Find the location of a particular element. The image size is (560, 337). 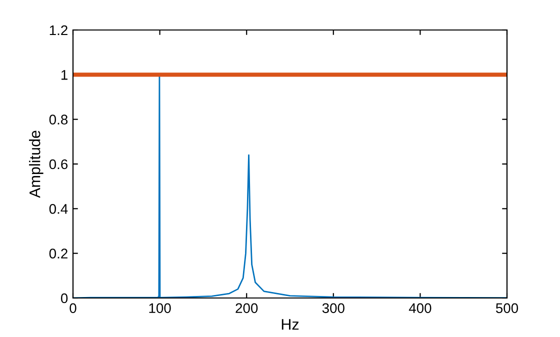

x-tick-label: 0 is located at coordinates (73, 308).